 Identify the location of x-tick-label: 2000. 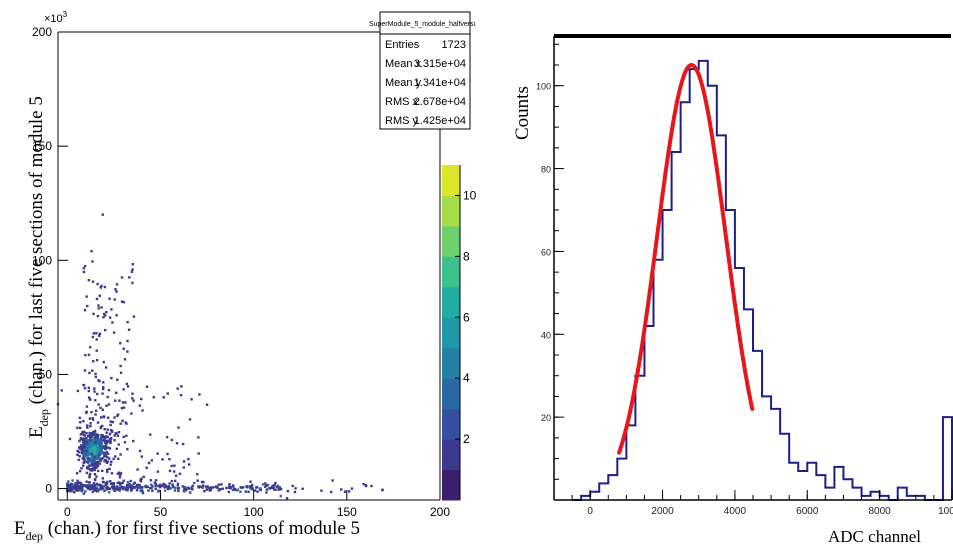
(662, 511).